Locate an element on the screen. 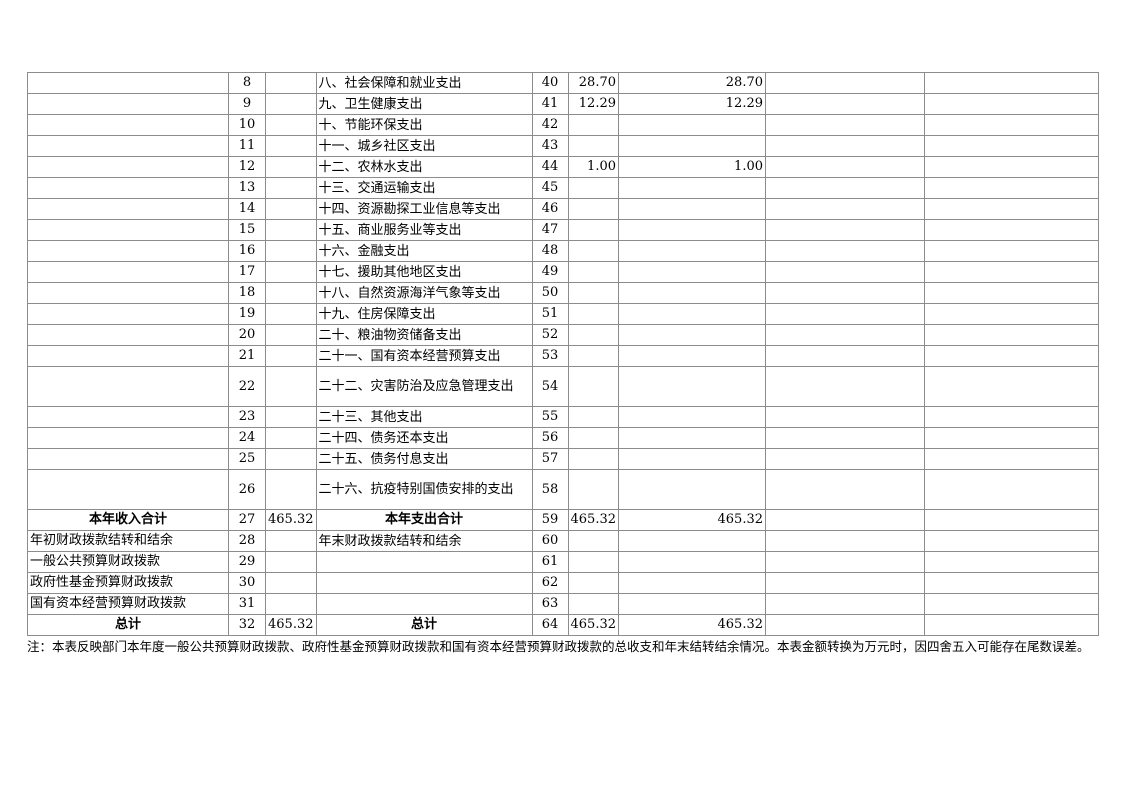 This screenshot has width=1122, height=793. expense-line-number-cell: 63 is located at coordinates (550, 604).